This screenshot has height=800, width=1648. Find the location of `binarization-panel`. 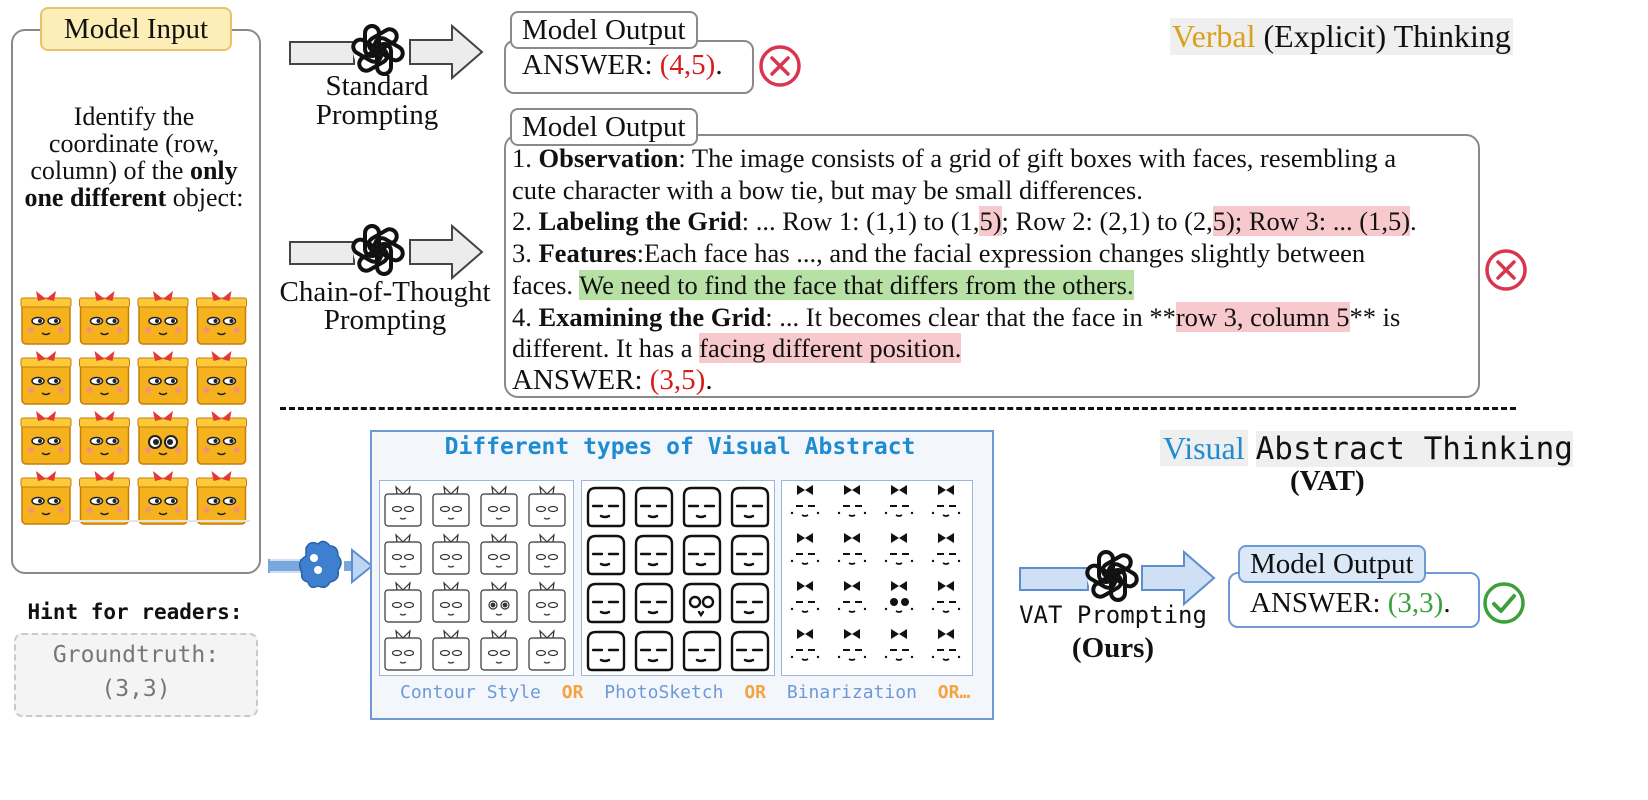

binarization-panel is located at coordinates (877, 578).